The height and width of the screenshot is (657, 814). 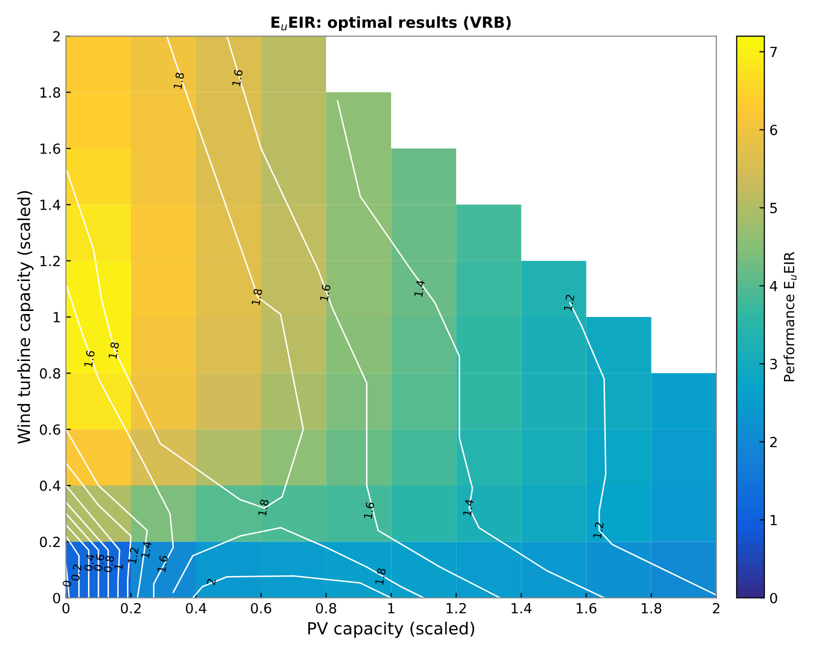 I want to click on x-tick-label: 1.2, so click(x=456, y=608).